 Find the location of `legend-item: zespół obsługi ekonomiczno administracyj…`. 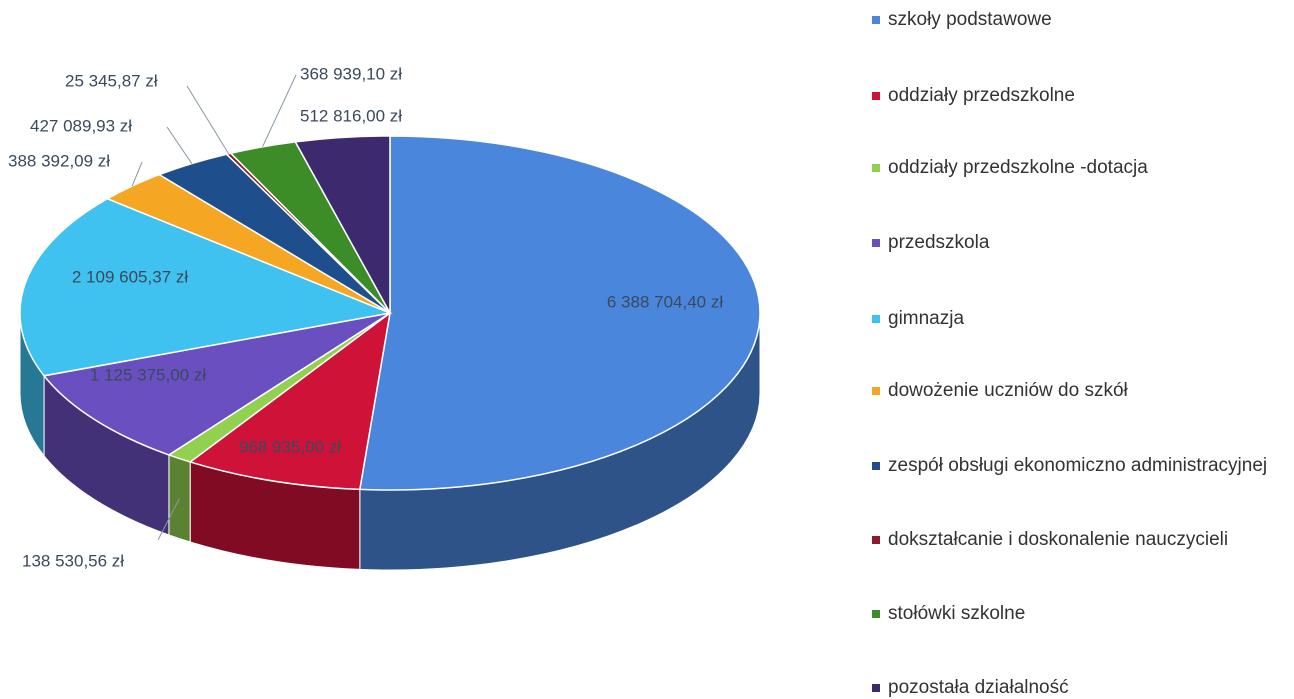

legend-item: zespół obsługi ekonomiczno administracyj… is located at coordinates (1083, 465).